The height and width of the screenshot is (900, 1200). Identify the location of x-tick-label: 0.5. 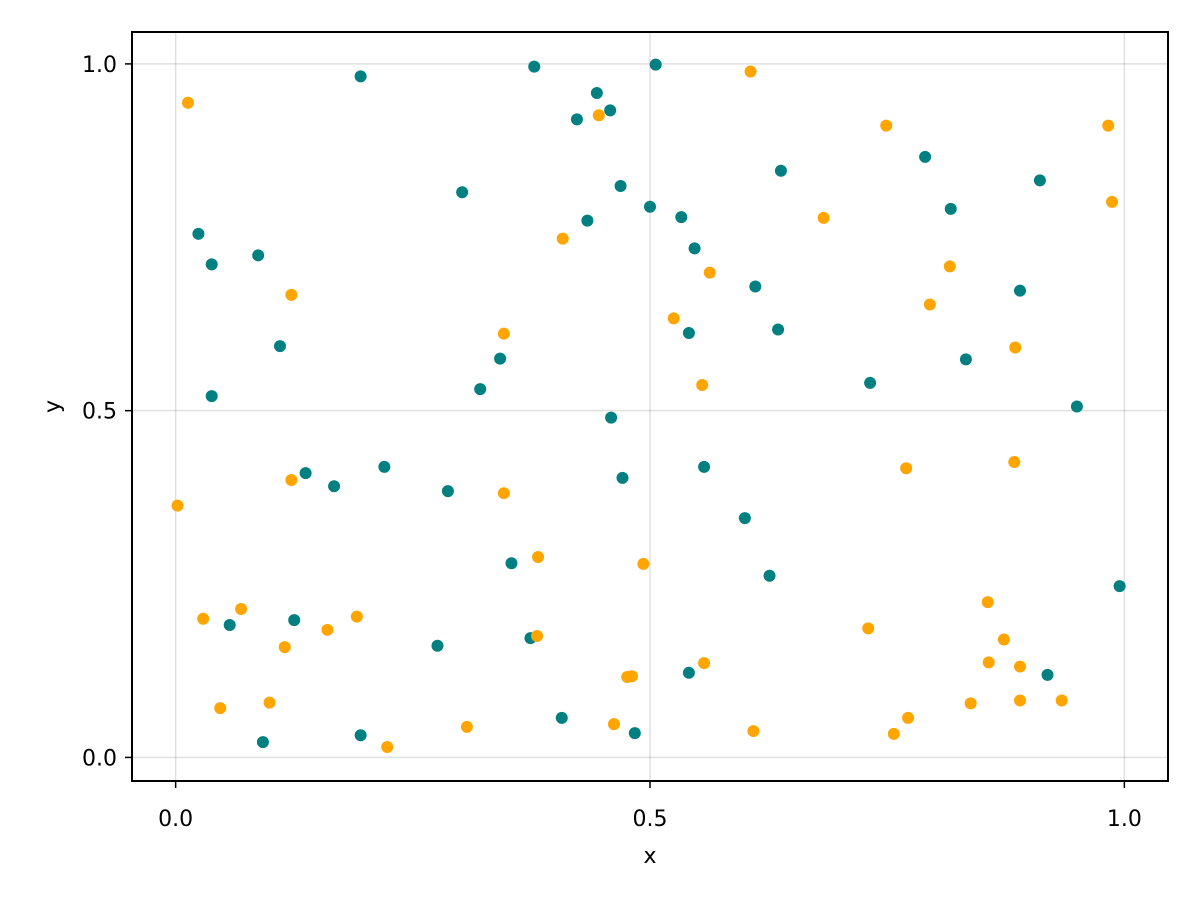
(650, 819).